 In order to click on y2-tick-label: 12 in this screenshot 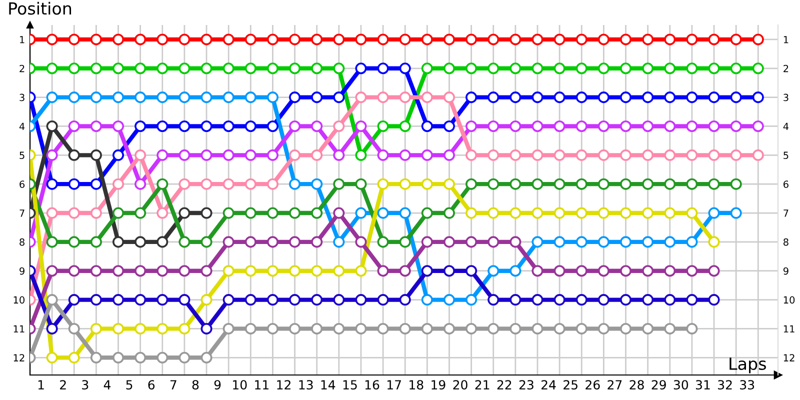, I will do `click(789, 358)`.